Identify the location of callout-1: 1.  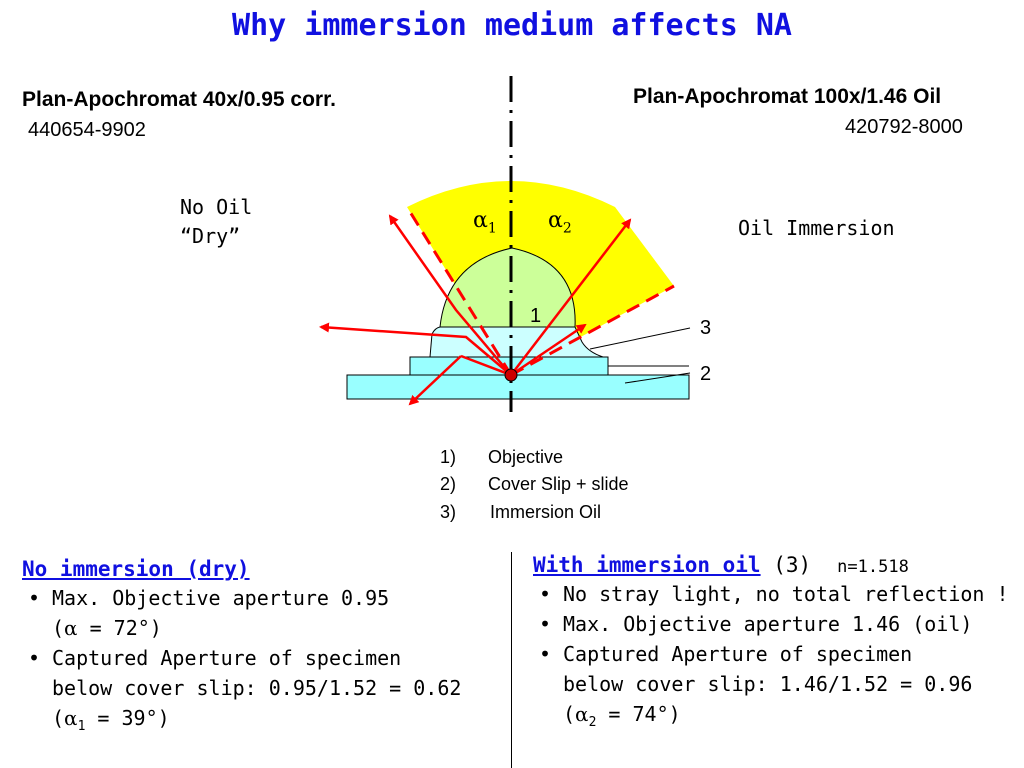
(536, 316).